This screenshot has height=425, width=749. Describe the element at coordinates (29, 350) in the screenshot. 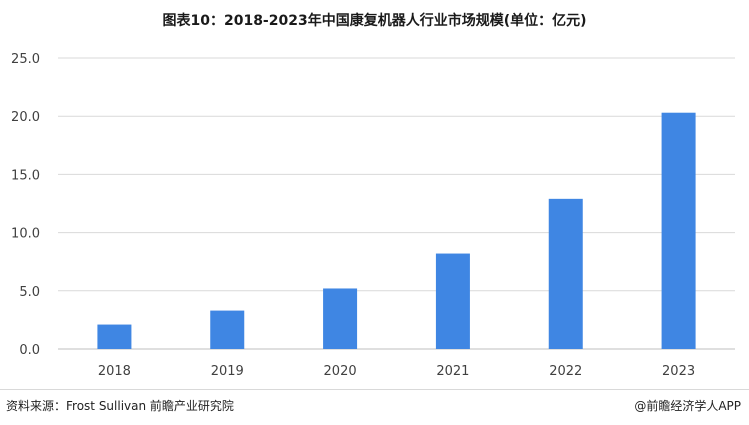

I see `y-tick-label: 0.0` at that location.